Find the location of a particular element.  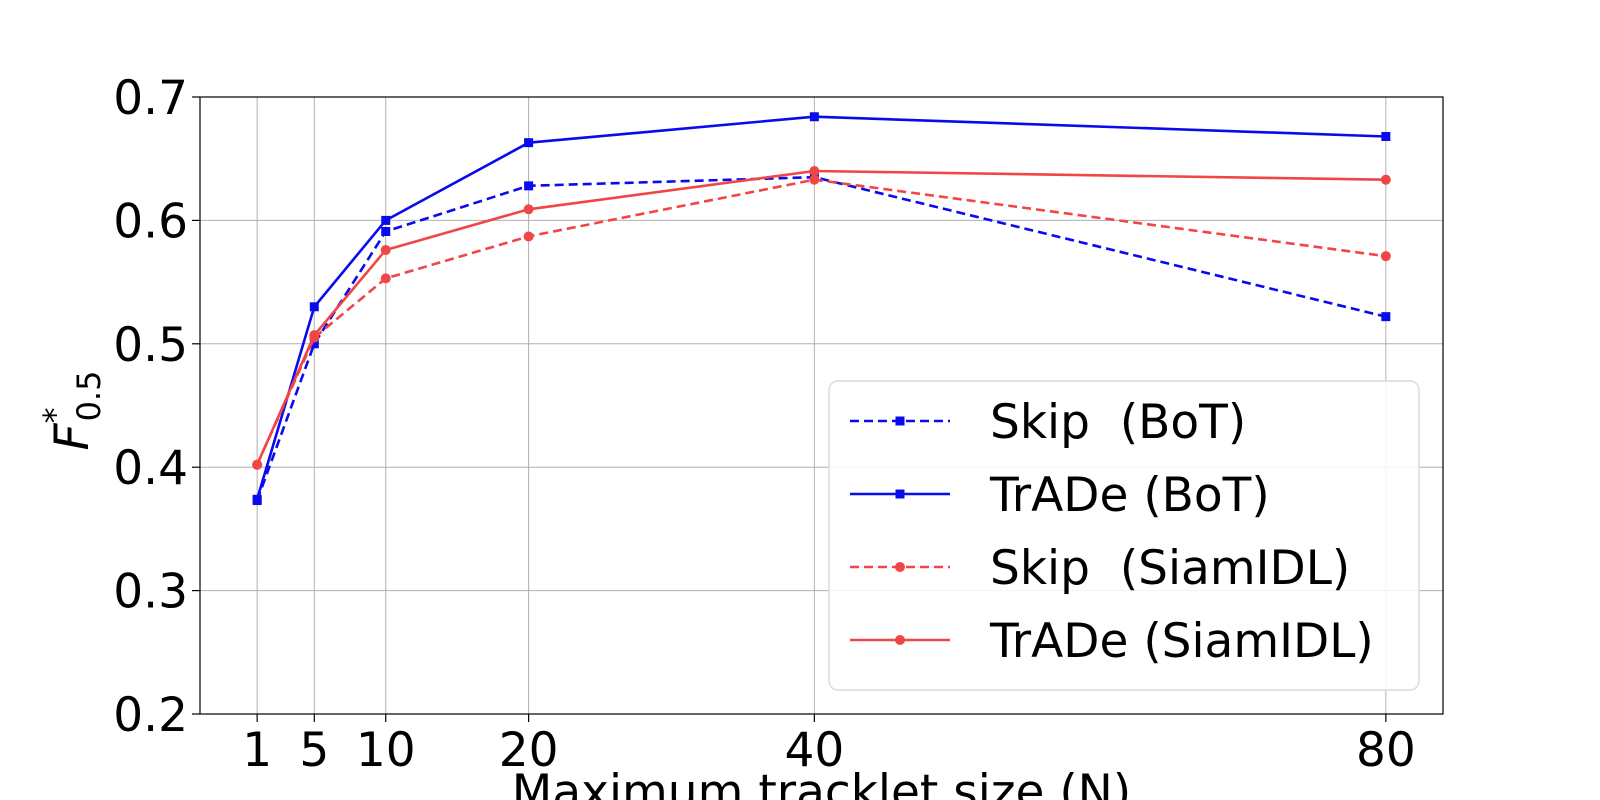

x-tick-label: 40 is located at coordinates (814, 750).